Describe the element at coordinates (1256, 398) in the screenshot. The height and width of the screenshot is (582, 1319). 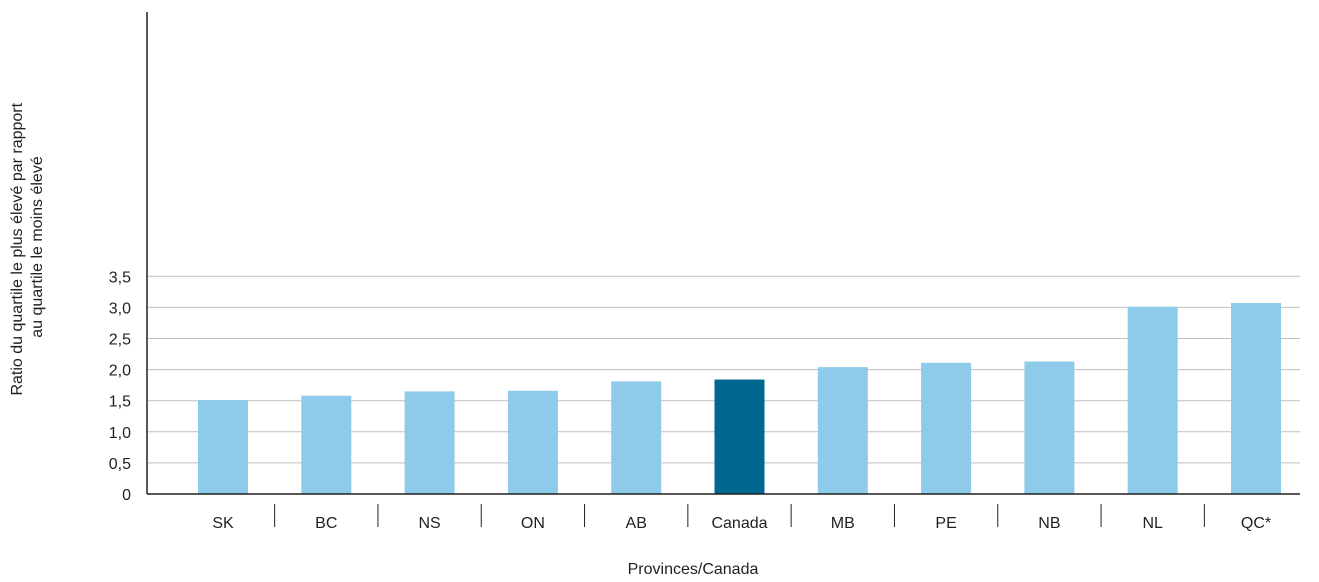
I see `bar-qc` at that location.